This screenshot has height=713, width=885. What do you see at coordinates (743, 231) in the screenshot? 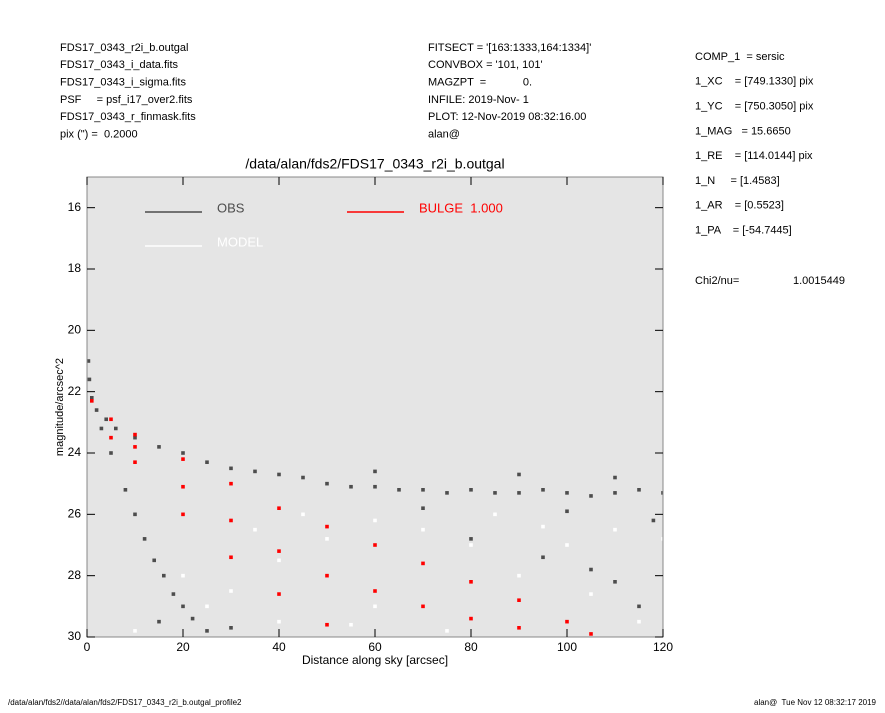
I see `header-right-line: 1_PA = [-54.7445]` at bounding box center [743, 231].